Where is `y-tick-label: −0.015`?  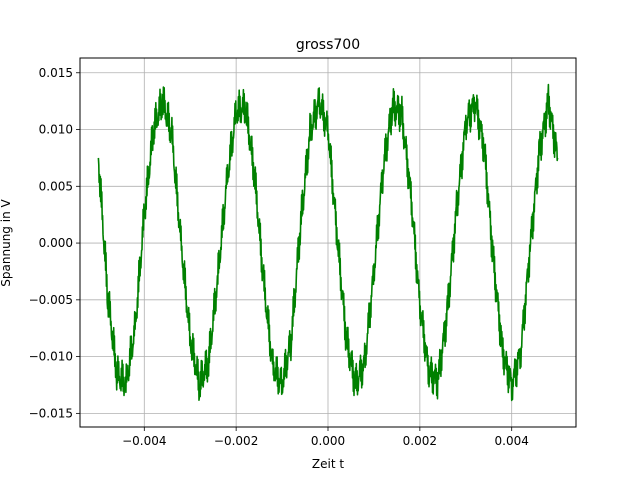
y-tick-label: −0.015 is located at coordinates (51, 413).